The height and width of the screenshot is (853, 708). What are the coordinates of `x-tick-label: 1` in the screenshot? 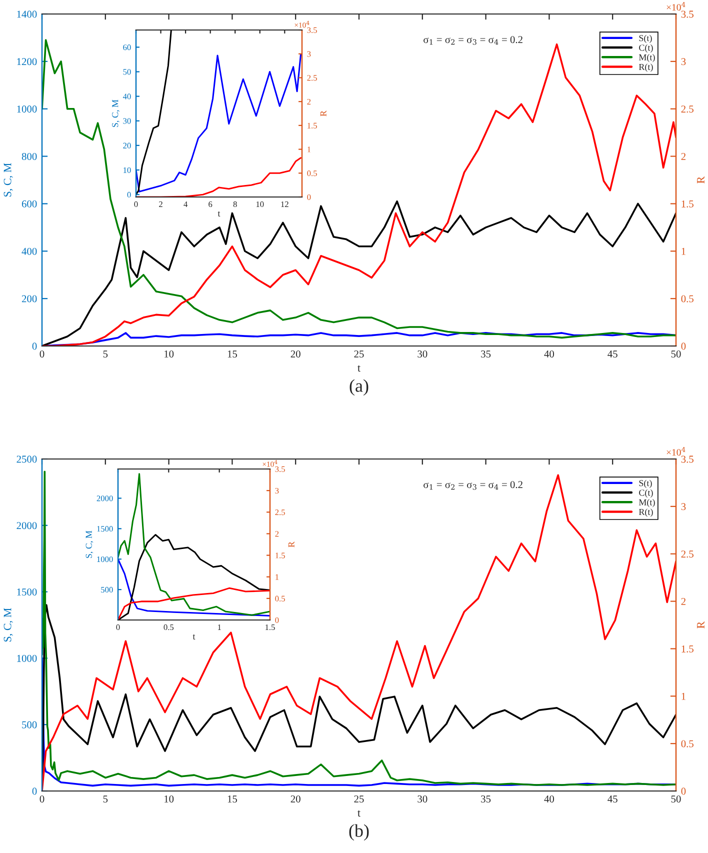 It's located at (219, 627).